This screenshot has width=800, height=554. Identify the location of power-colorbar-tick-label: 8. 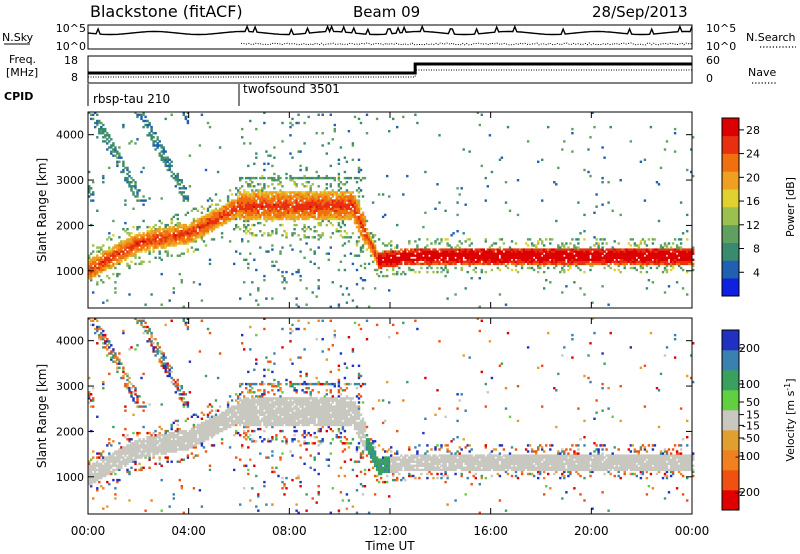
(756, 249).